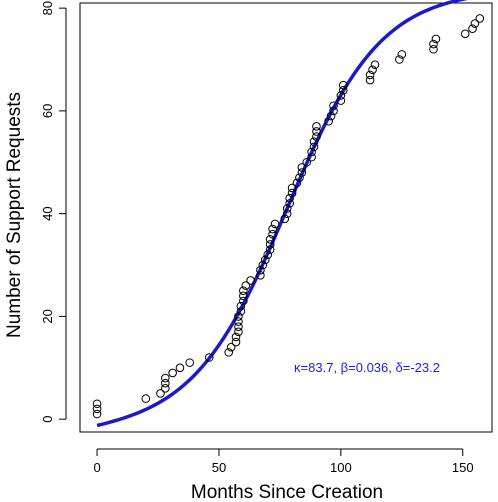 The height and width of the screenshot is (502, 498). What do you see at coordinates (341, 467) in the screenshot?
I see `x-tick-label: 100` at bounding box center [341, 467].